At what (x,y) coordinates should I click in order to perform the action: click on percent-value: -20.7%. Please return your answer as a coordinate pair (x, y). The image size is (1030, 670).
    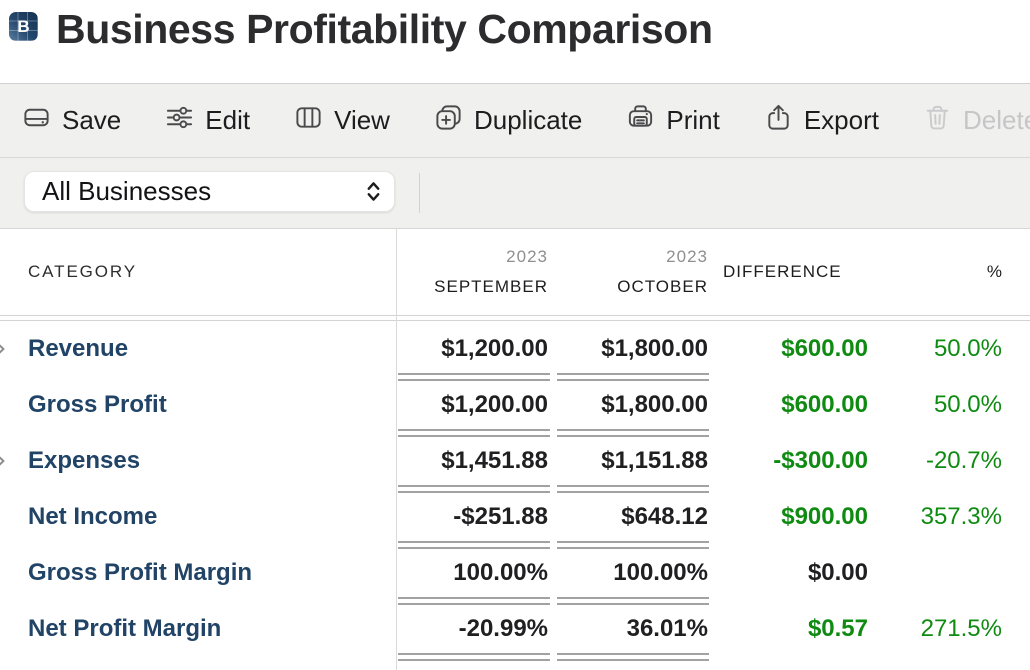
    Looking at the image, I should click on (963, 460).